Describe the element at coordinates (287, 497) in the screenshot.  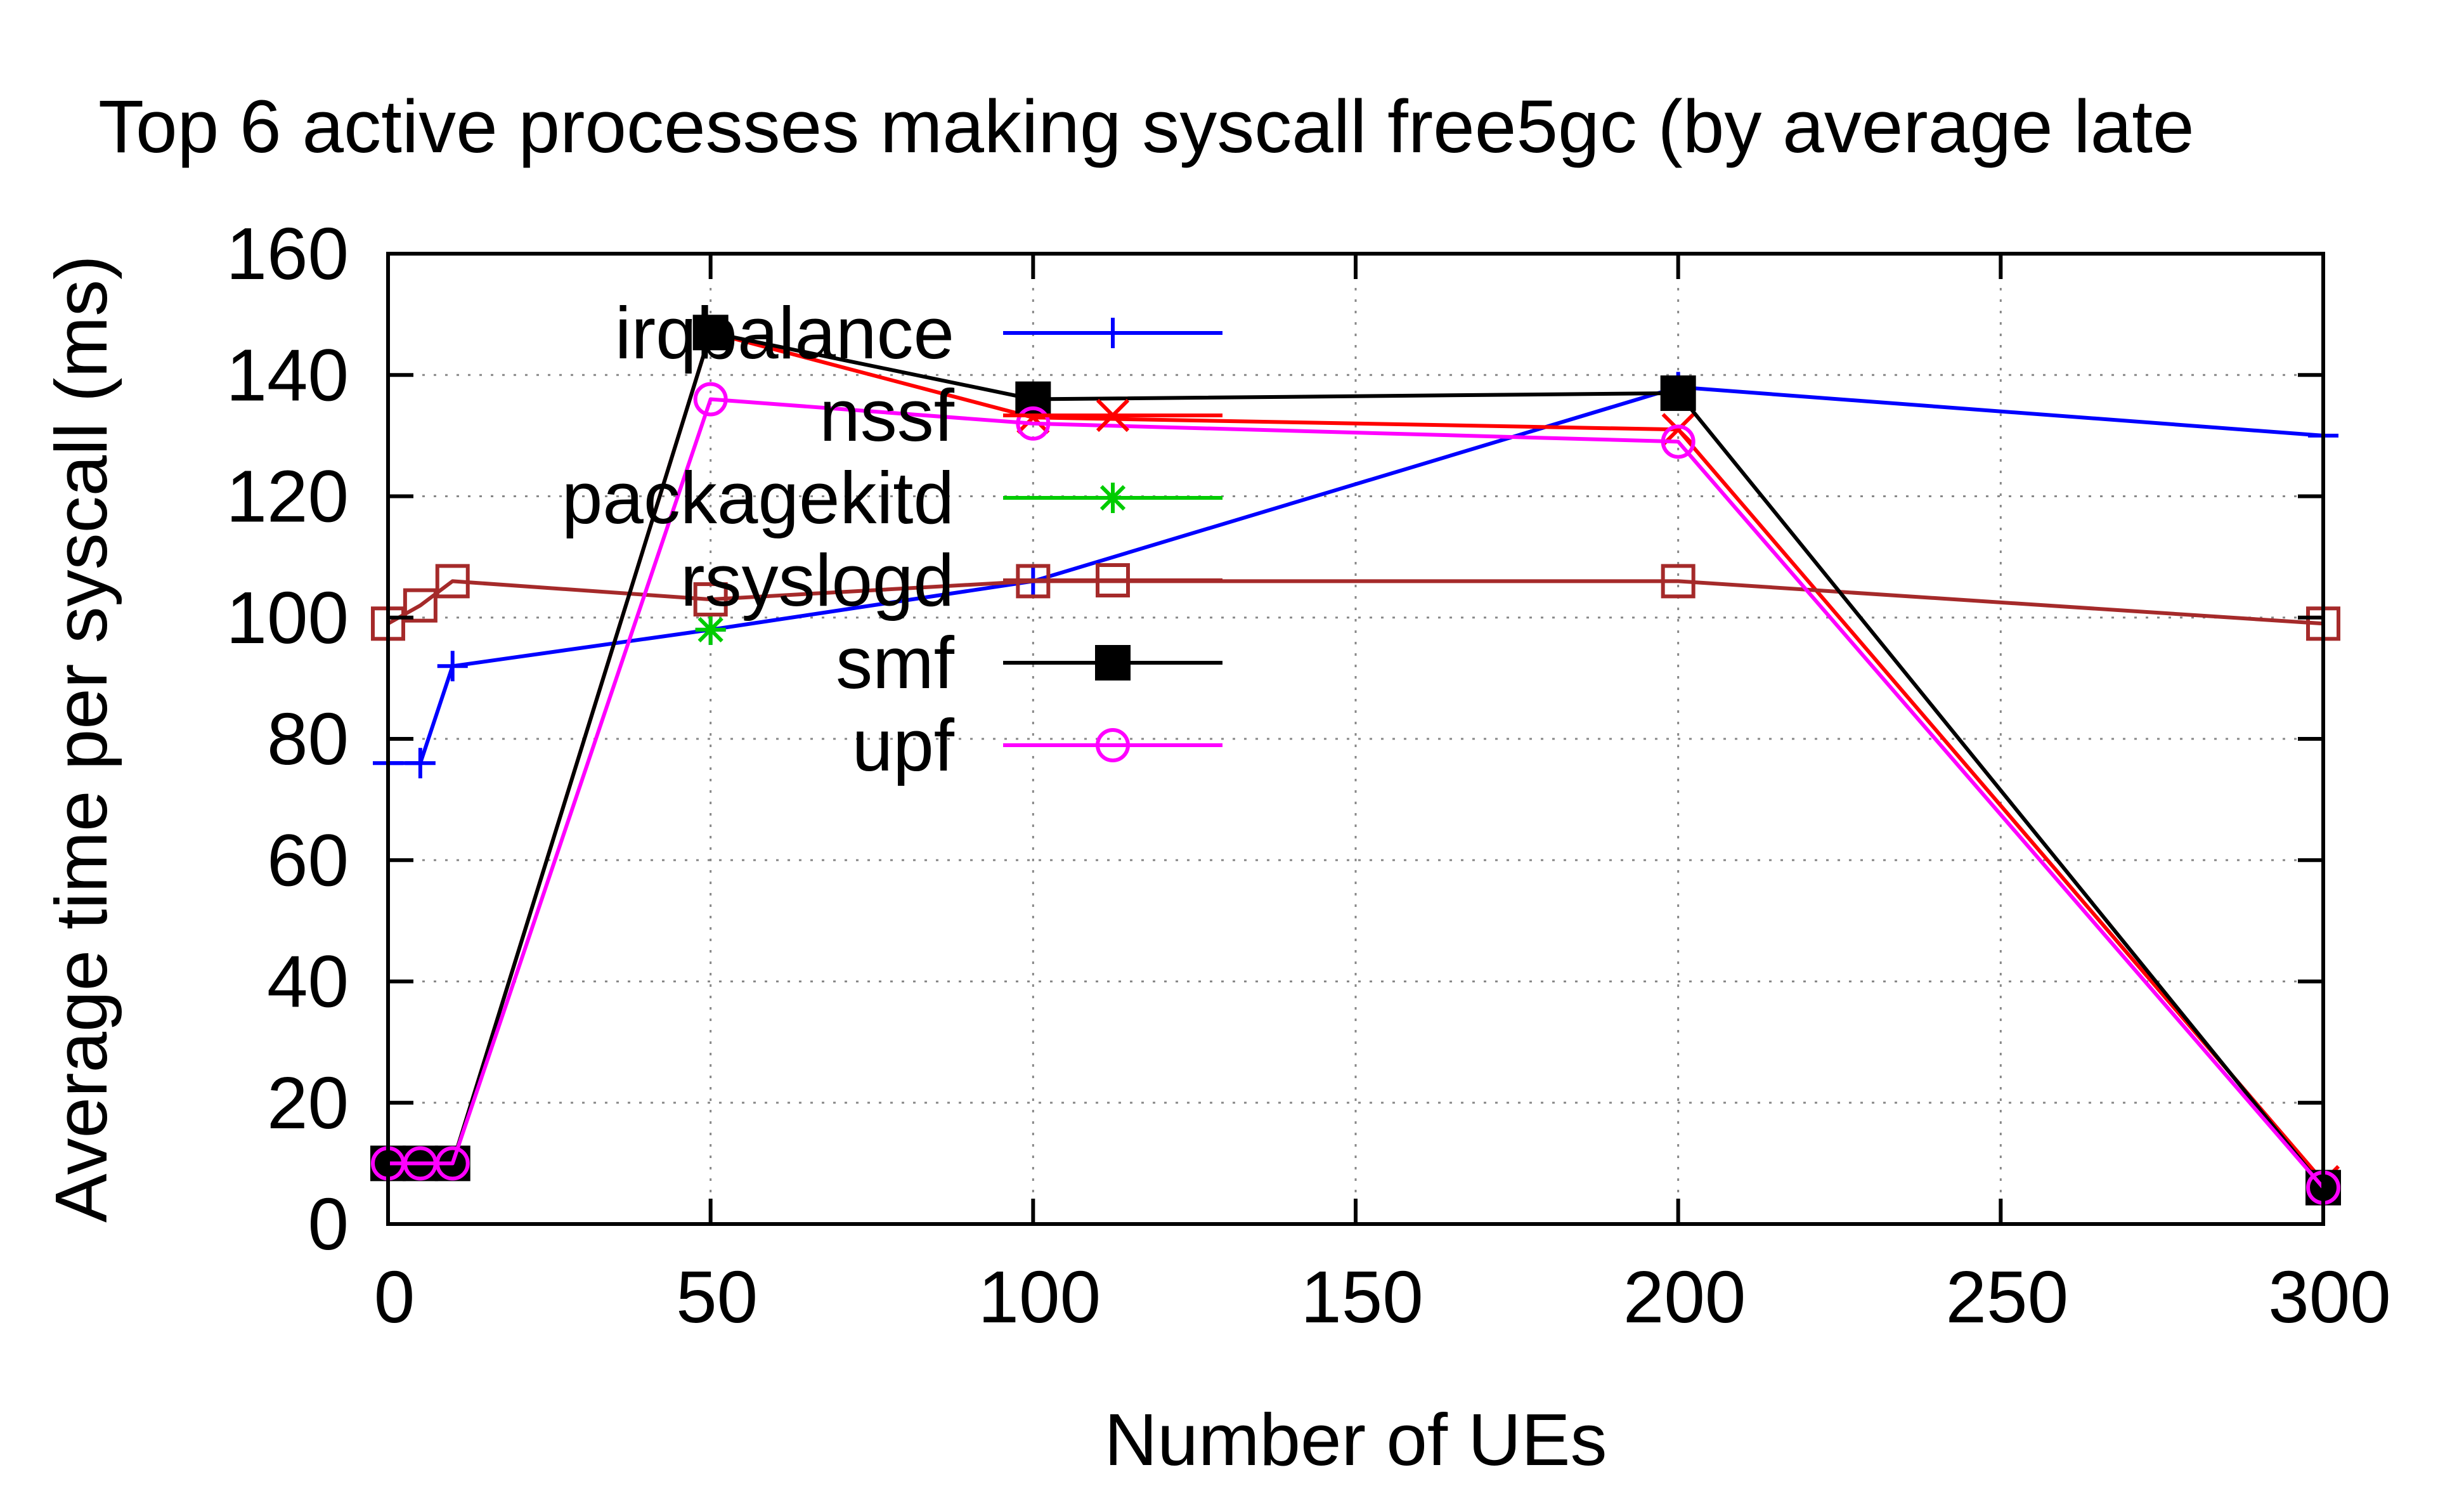
I see `y-tick-label: 120` at that location.